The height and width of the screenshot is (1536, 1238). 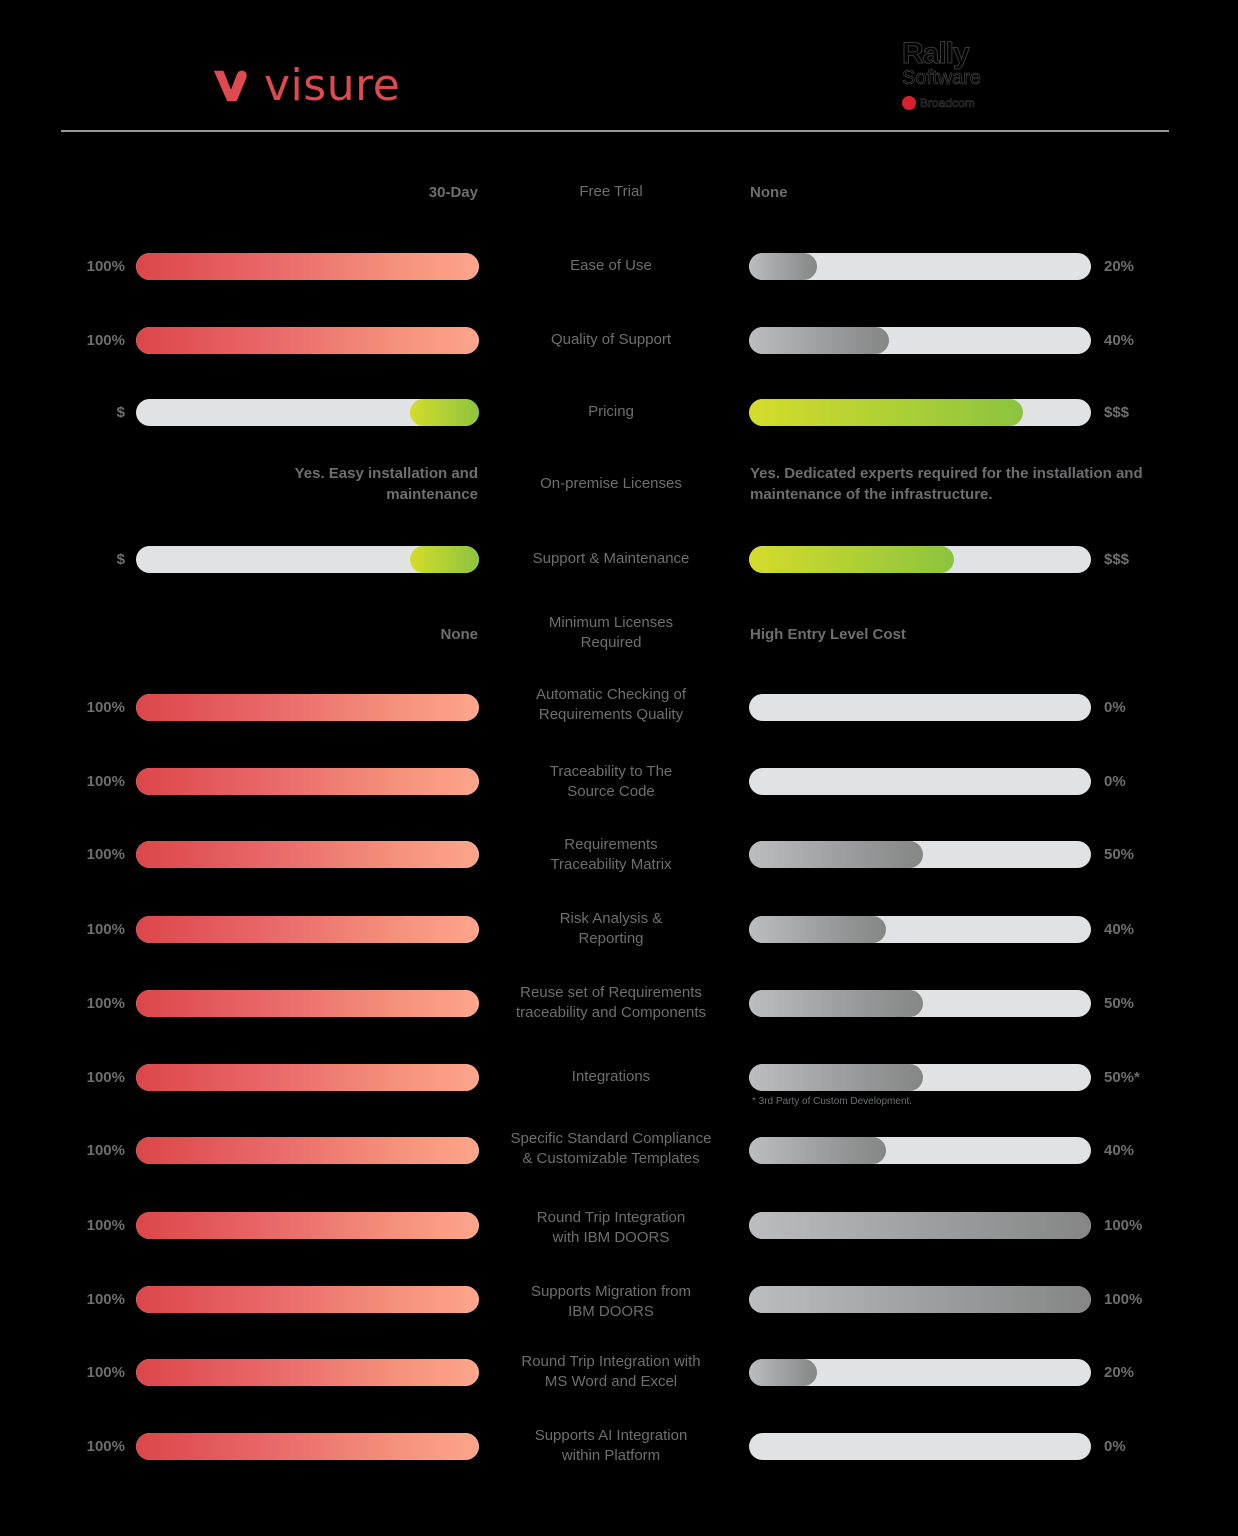 I want to click on visure-wordmark: visure, so click(x=332, y=85).